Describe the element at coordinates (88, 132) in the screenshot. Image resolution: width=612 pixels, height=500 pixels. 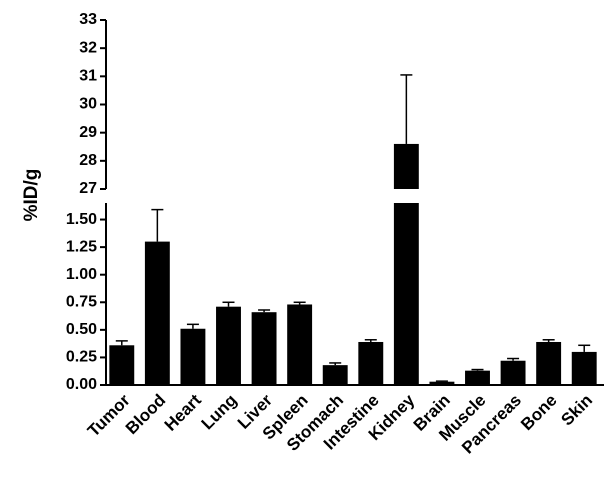
I see `y-tick-label: 29` at that location.